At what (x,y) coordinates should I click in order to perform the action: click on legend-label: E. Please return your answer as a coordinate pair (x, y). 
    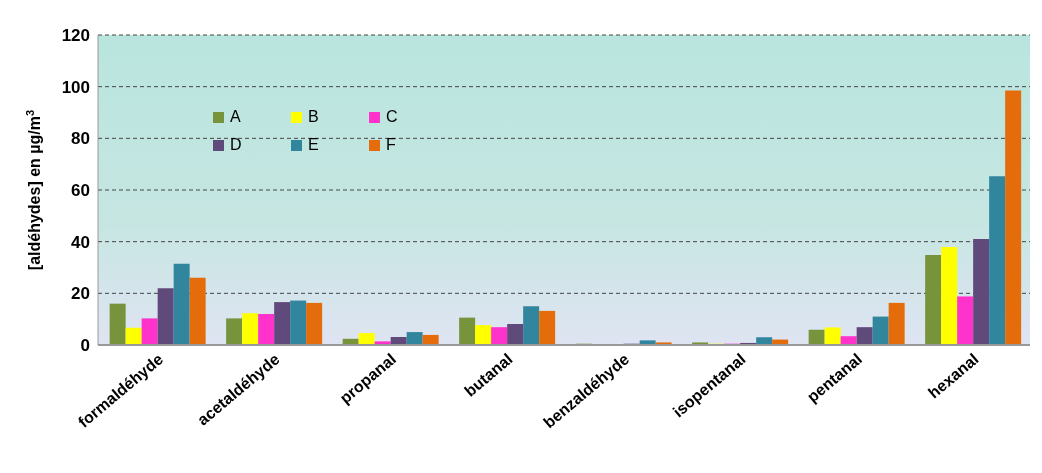
    Looking at the image, I should click on (313, 145).